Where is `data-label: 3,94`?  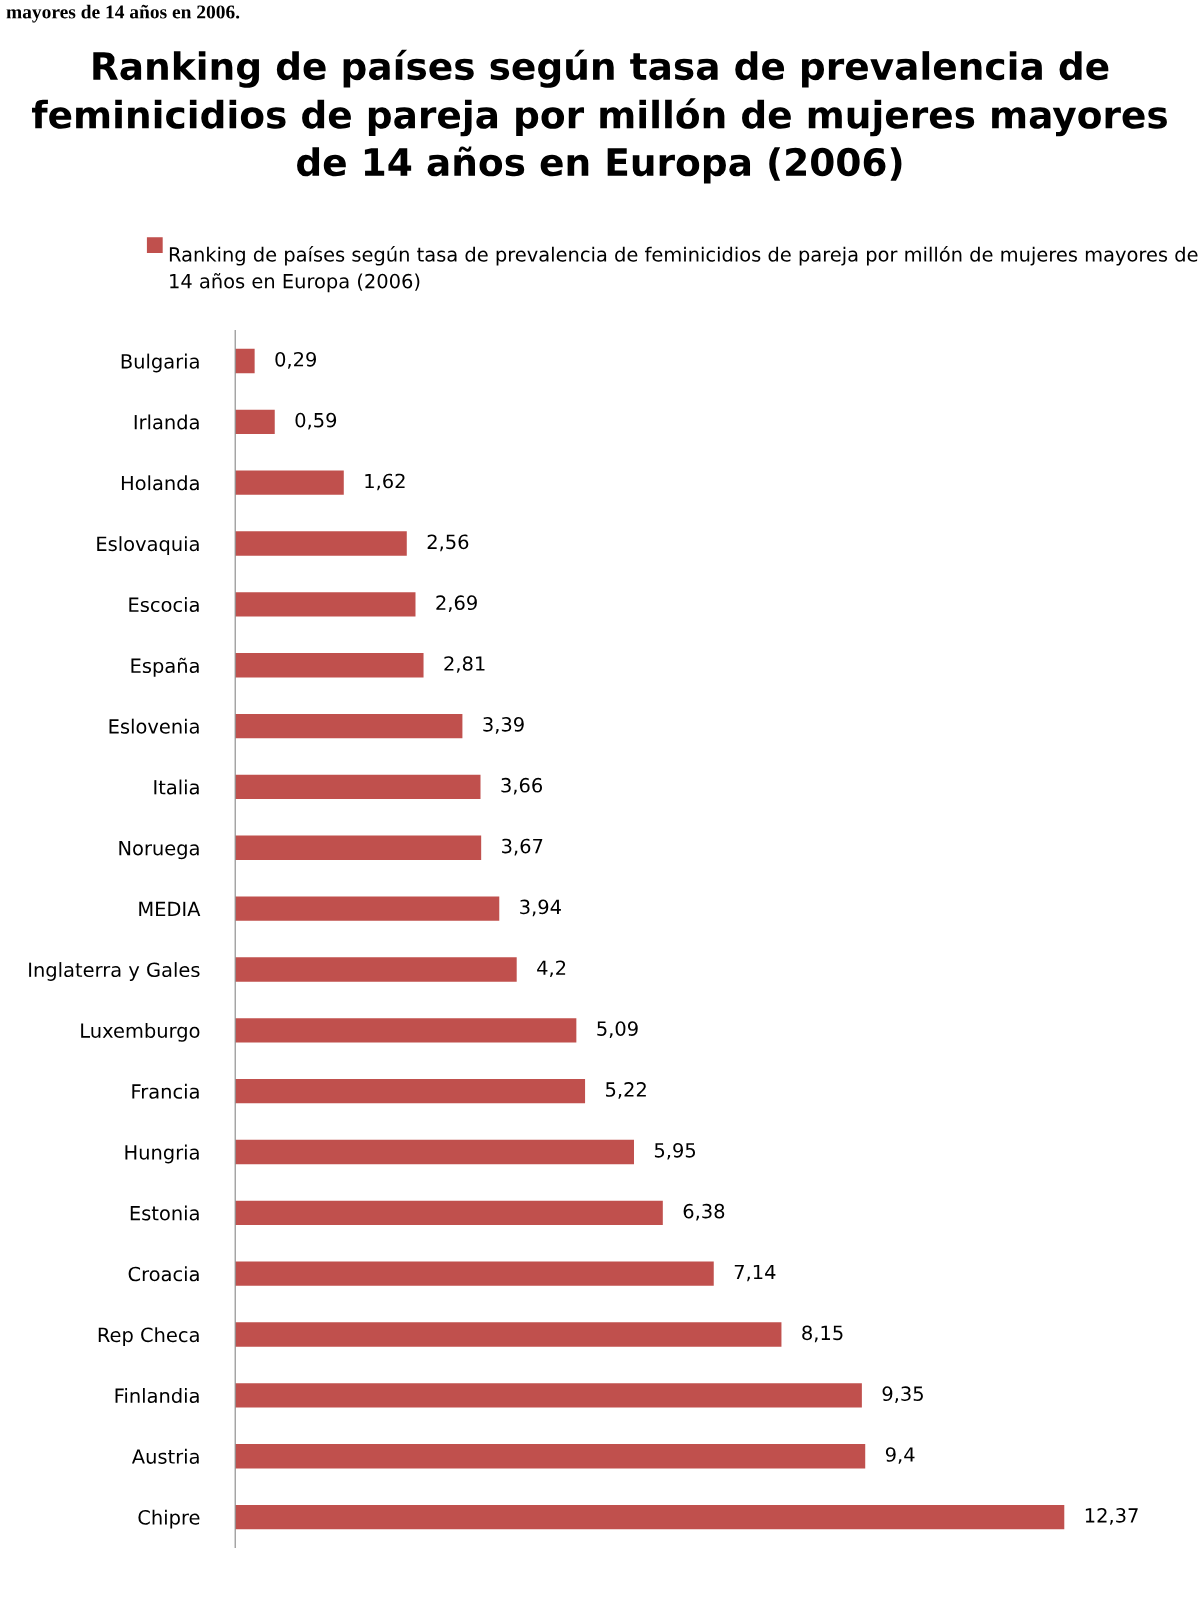
data-label: 3,94 is located at coordinates (540, 908).